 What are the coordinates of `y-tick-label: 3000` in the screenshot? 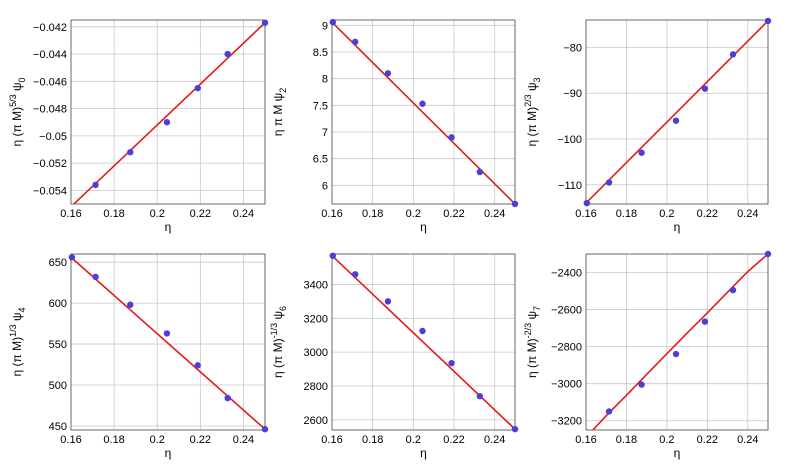 It's located at (316, 353).